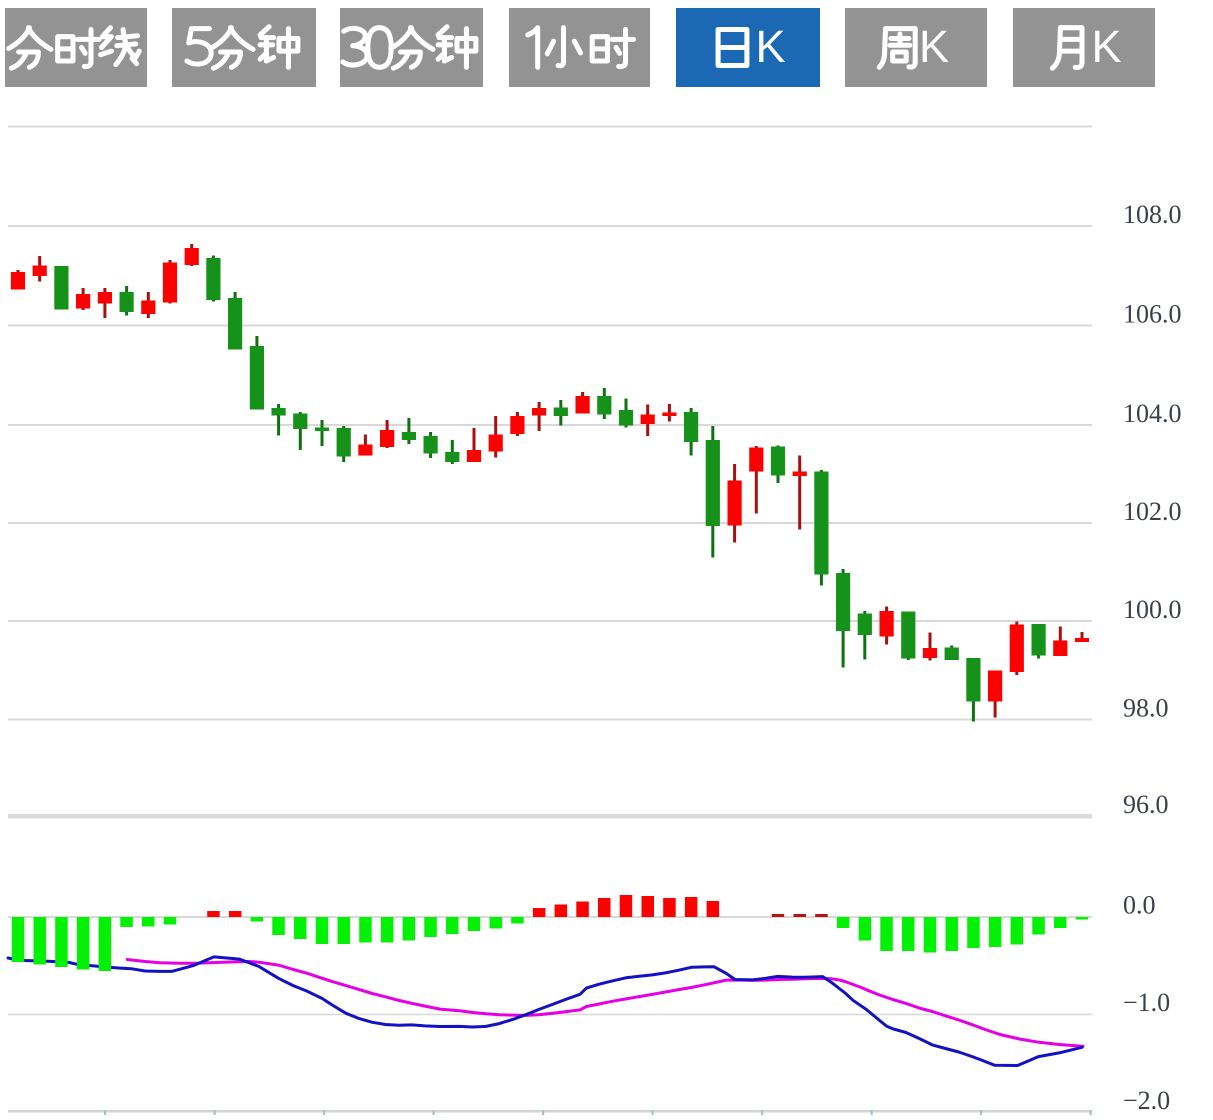 The height and width of the screenshot is (1120, 1213). I want to click on svg-text: 106.0, so click(1152, 314).